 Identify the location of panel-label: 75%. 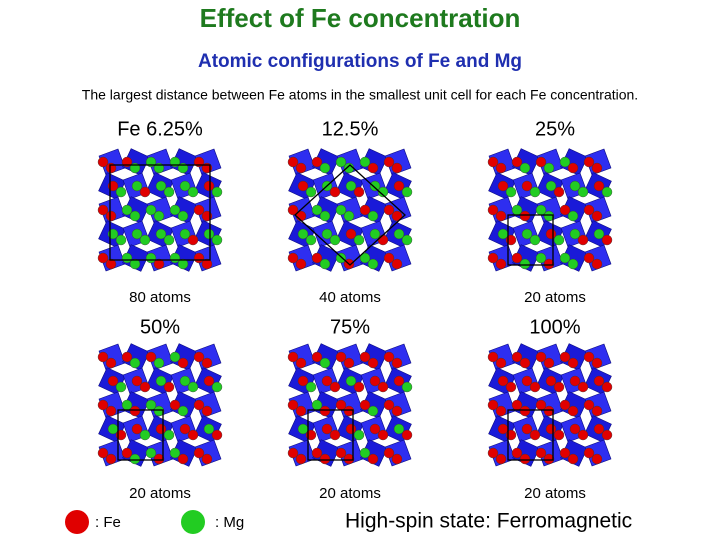
(350, 327).